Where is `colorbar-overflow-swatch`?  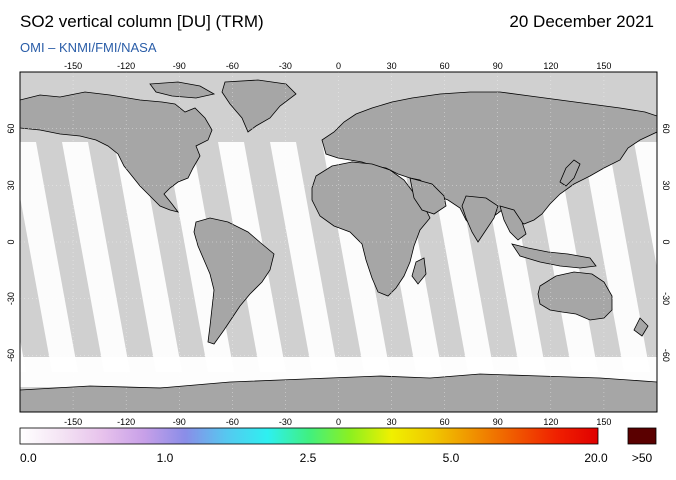 colorbar-overflow-swatch is located at coordinates (642, 436).